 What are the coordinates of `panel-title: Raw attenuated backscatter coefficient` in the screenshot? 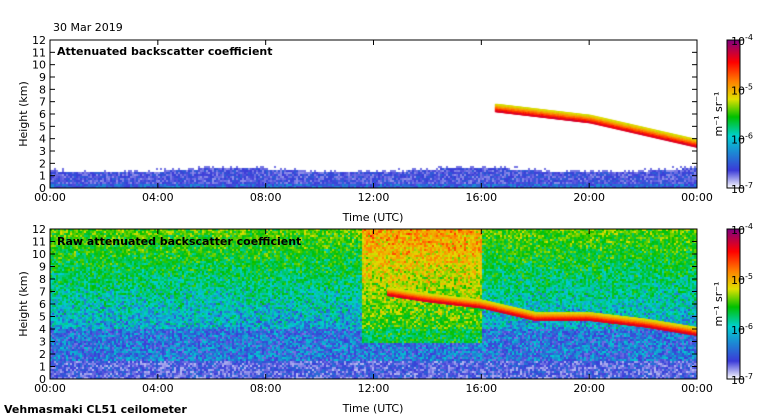 It's located at (179, 241).